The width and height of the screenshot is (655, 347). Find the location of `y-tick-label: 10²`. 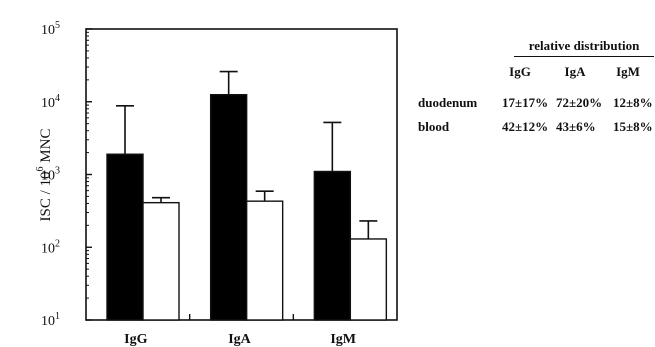

y-tick-label: 10² is located at coordinates (50, 247).